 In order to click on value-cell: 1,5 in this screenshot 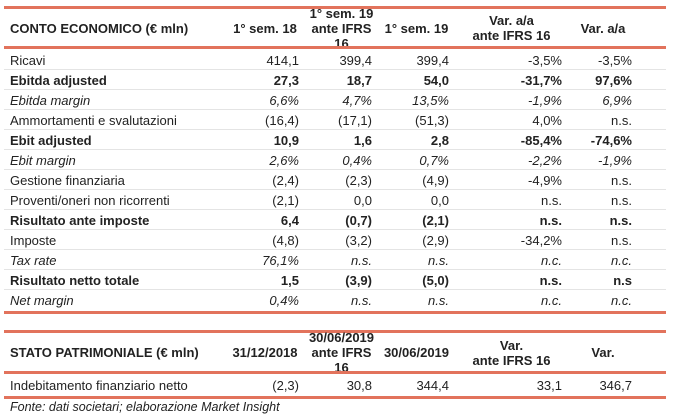, I will do `click(289, 280)`.